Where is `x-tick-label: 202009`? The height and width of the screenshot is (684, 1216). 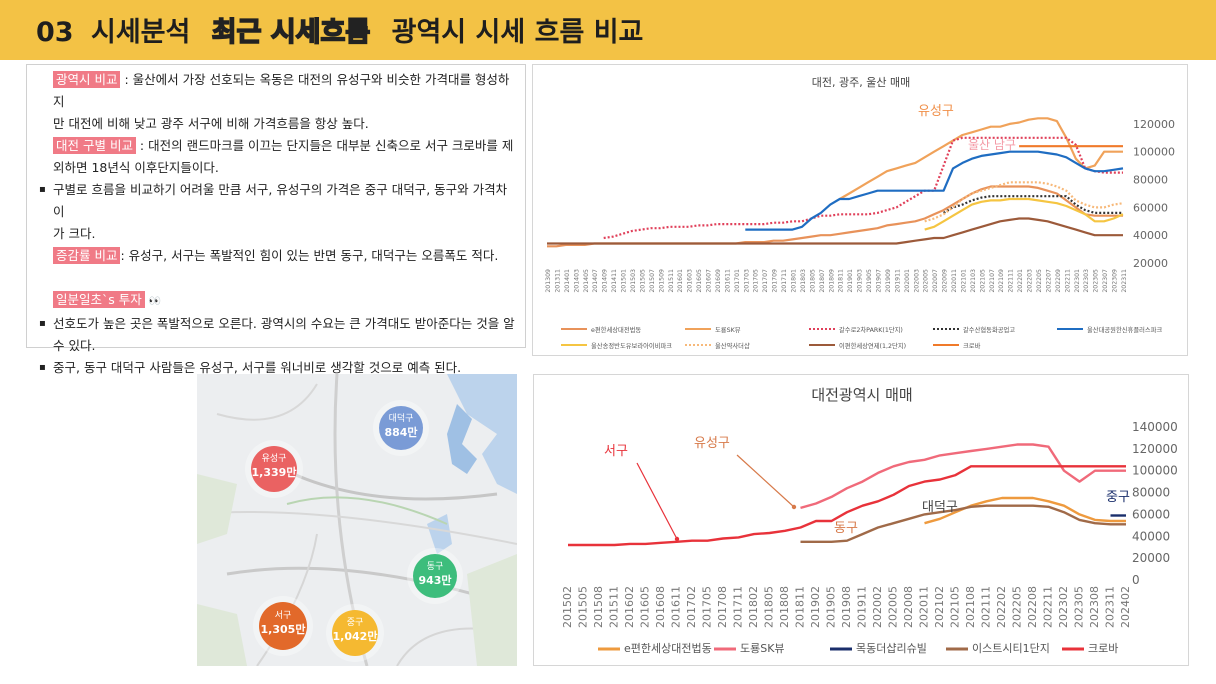
x-tick-label: 202009 is located at coordinates (945, 281).